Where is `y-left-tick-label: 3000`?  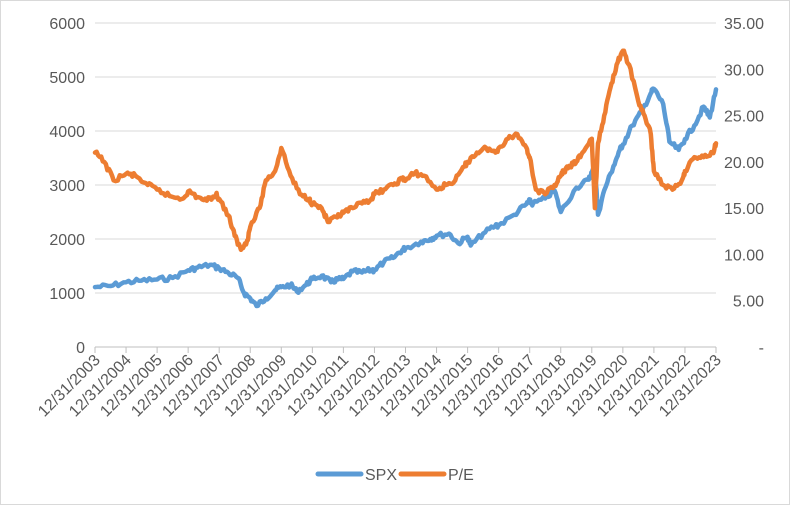 y-left-tick-label: 3000 is located at coordinates (67, 186).